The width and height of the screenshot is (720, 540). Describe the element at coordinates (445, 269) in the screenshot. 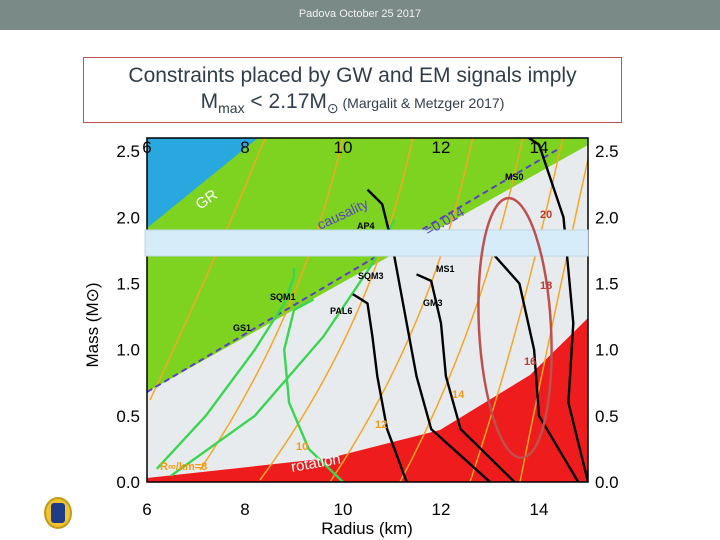

I see `eos-label-ms1: MS1` at that location.